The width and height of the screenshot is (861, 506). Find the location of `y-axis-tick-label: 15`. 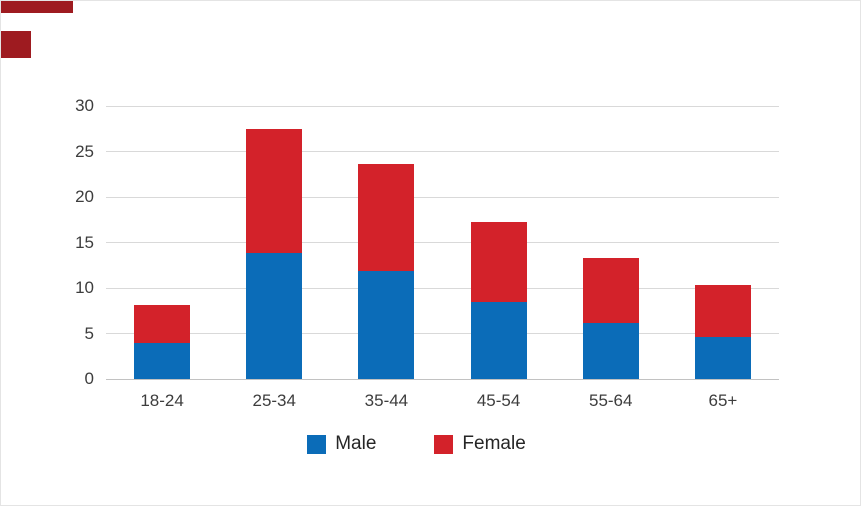

y-axis-tick-label: 15 is located at coordinates (84, 242).